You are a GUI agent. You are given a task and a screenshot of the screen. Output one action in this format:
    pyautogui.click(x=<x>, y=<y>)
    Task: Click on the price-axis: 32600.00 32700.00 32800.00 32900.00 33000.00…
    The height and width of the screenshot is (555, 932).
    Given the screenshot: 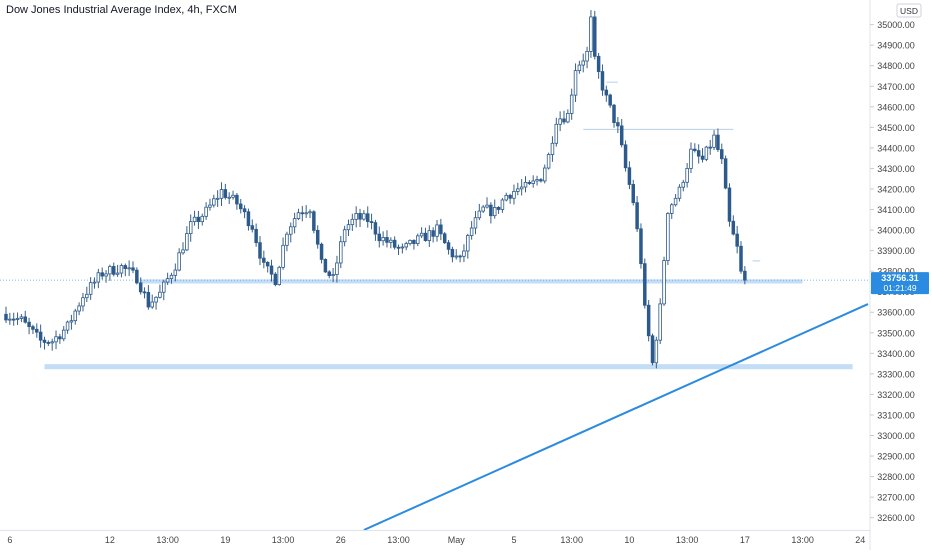 What is the action you would take?
    pyautogui.click(x=895, y=275)
    